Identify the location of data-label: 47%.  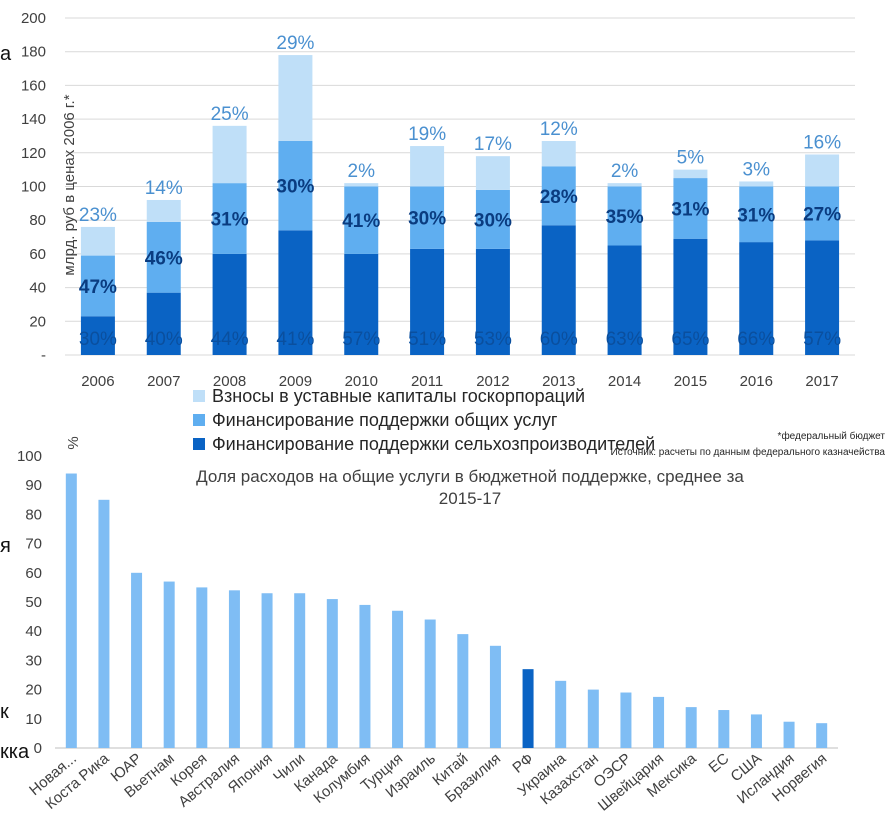
(98, 287).